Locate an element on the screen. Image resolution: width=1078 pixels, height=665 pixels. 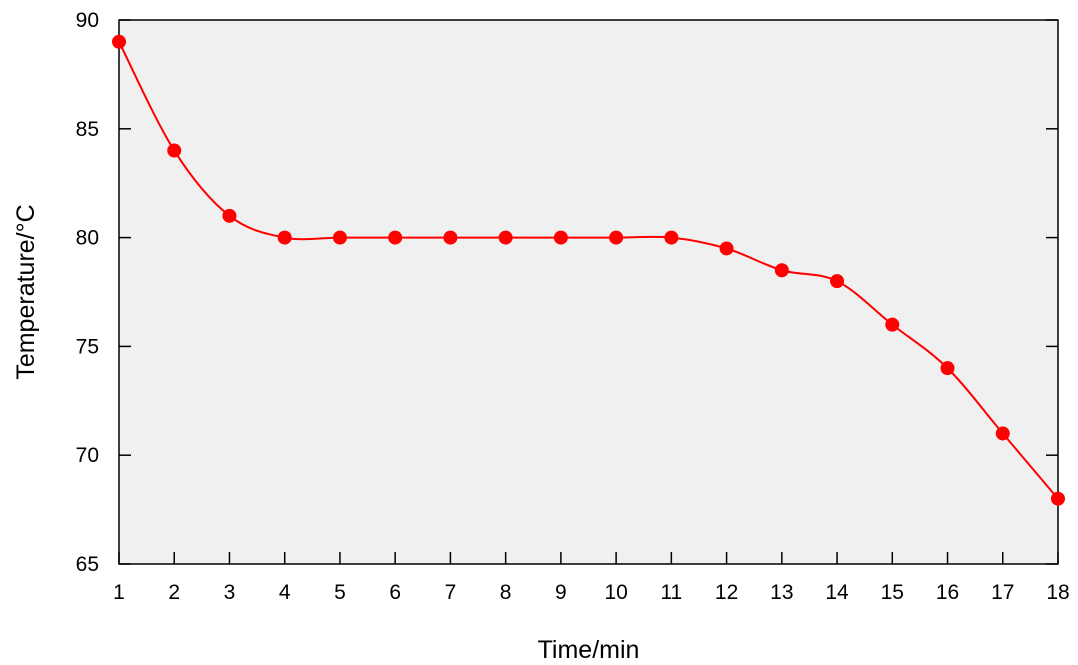
y-tick-label: 90 is located at coordinates (87, 20).